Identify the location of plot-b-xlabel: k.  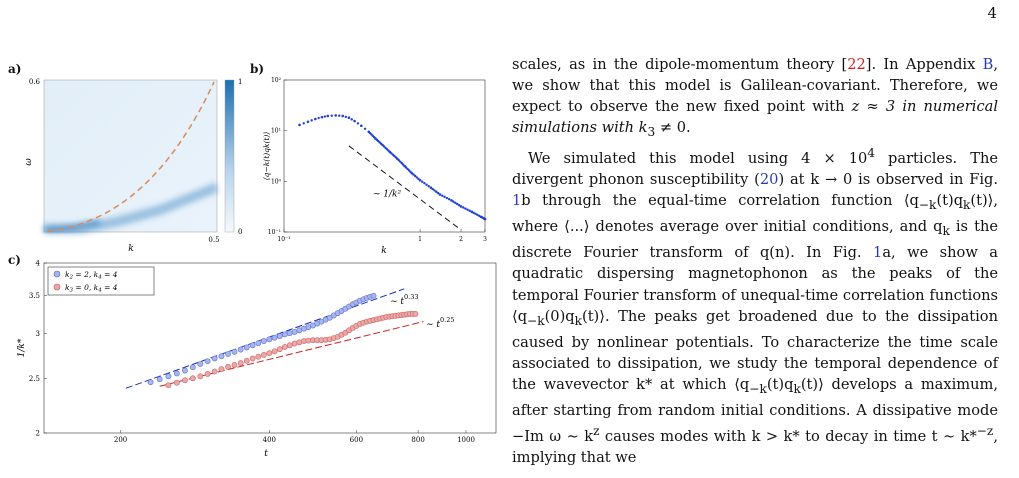
(383, 250).